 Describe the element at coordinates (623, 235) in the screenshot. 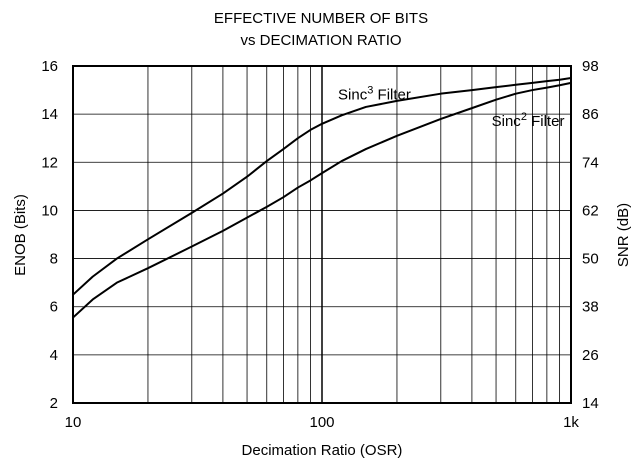

I see `y2-axis-title: SNR (dB)` at that location.